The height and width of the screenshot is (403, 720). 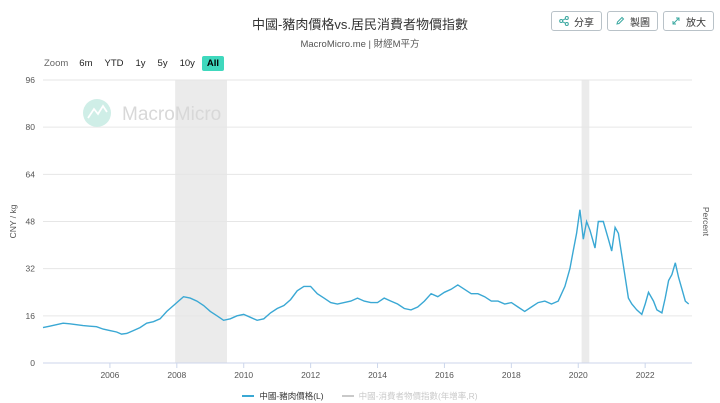 What do you see at coordinates (56, 63) in the screenshot?
I see `zoom-label: Zoom` at bounding box center [56, 63].